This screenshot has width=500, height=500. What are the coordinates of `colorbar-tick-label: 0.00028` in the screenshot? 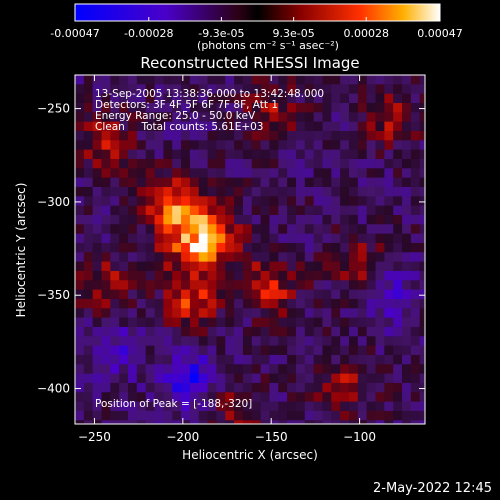 It's located at (366, 33).